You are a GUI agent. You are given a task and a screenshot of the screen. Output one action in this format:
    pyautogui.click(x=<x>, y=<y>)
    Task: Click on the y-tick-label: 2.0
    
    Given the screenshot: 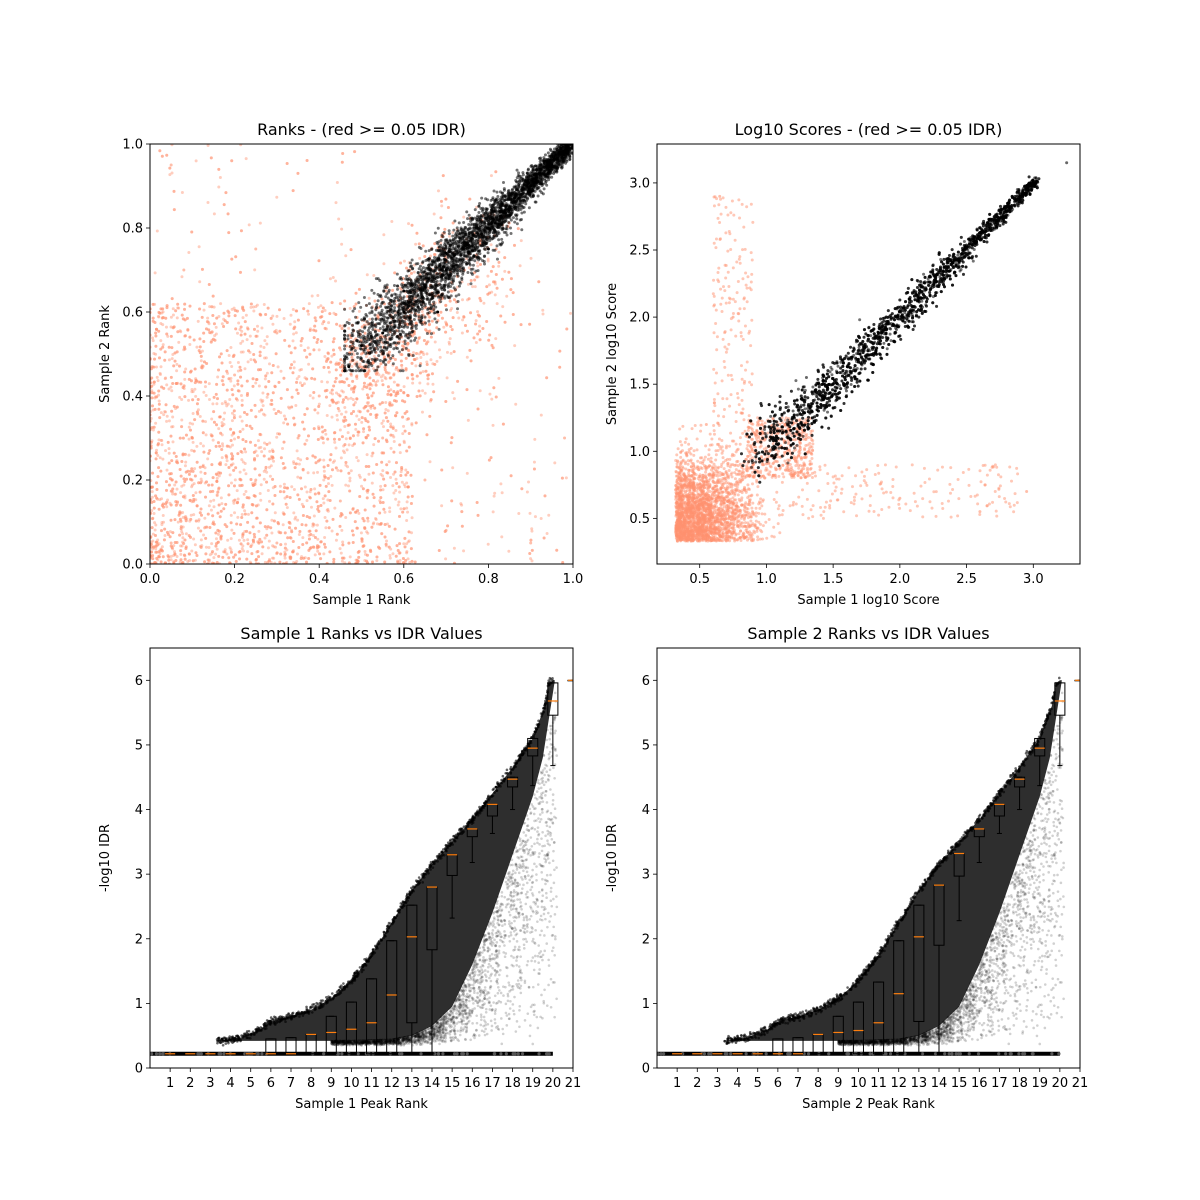 What is the action you would take?
    pyautogui.click(x=639, y=318)
    